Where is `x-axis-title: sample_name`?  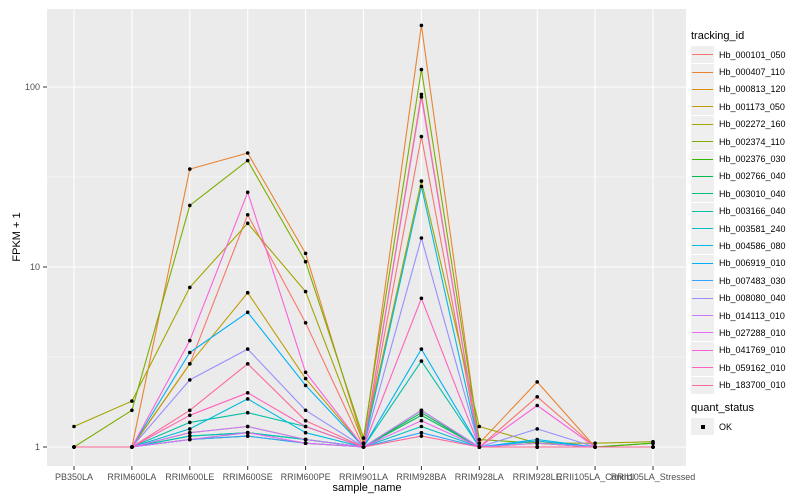 x-axis-title: sample_name is located at coordinates (367, 488).